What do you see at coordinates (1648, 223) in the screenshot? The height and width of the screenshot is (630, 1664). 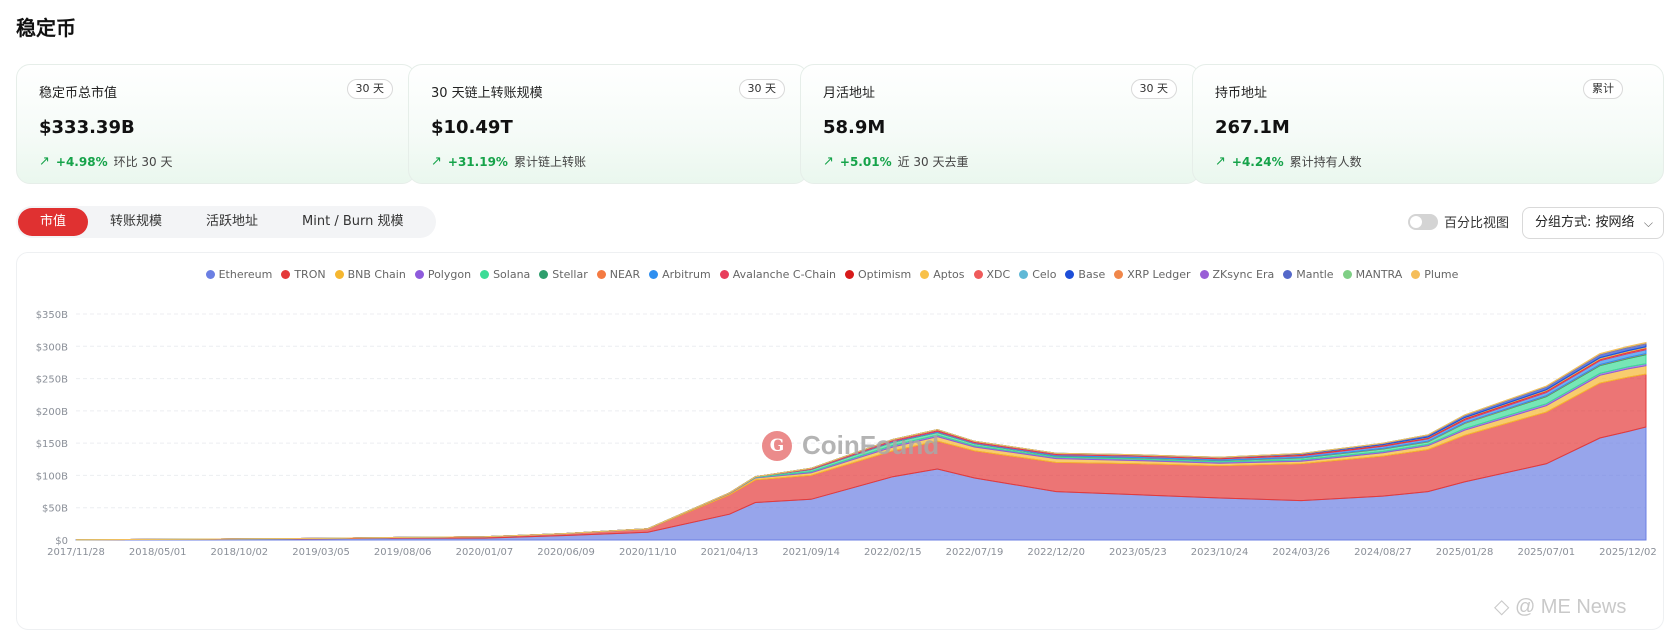 I see `chevron-down-icon: ⌵` at bounding box center [1648, 223].